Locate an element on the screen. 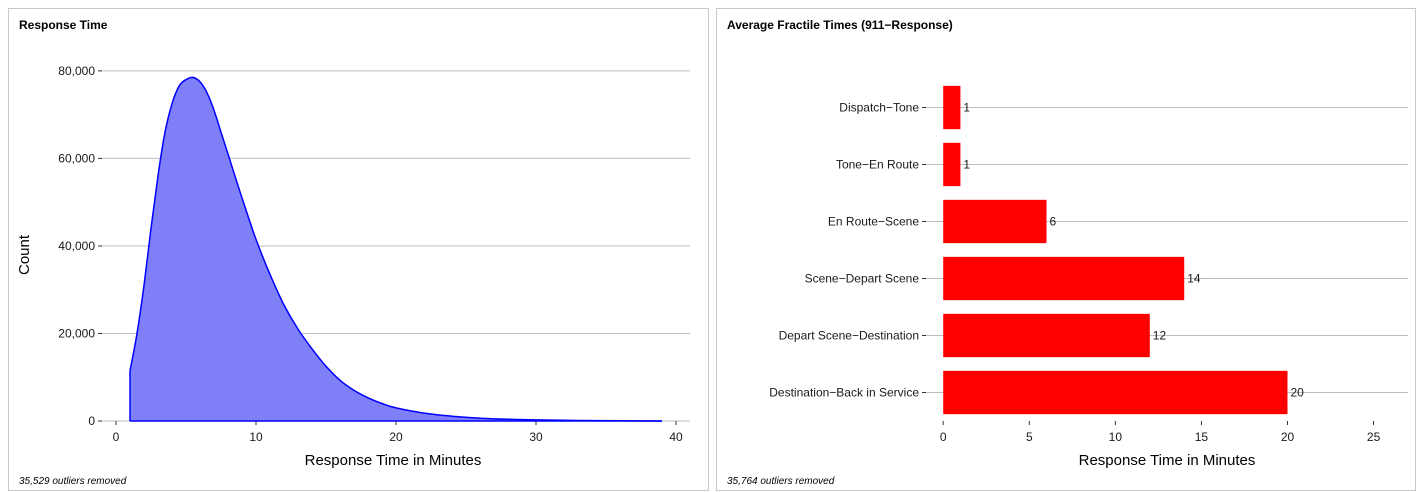 The width and height of the screenshot is (1424, 492). y-tick-label: 20,000 is located at coordinates (76, 333).